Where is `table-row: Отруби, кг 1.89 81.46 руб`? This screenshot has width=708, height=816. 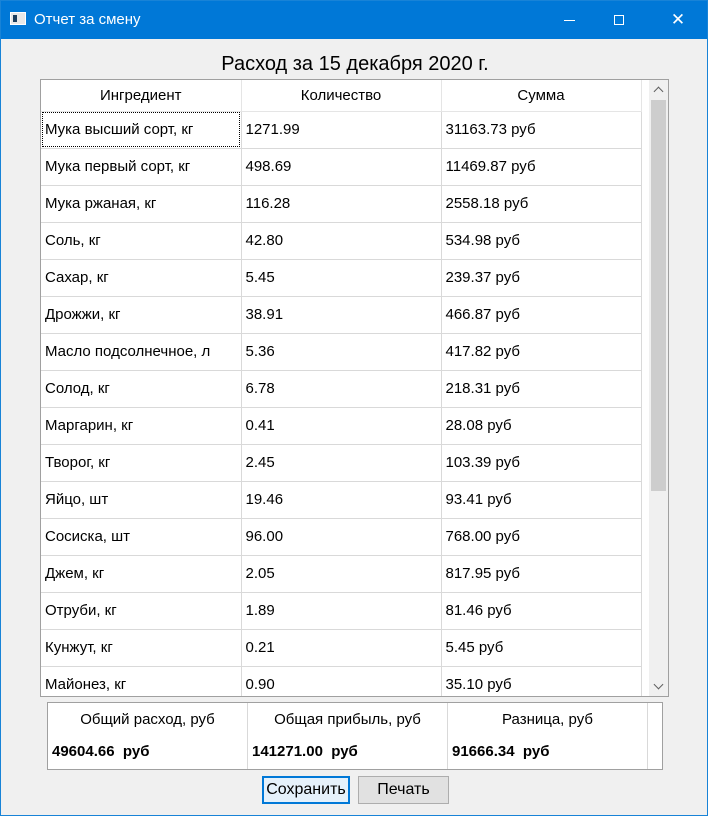
table-row: Отруби, кг 1.89 81.46 руб is located at coordinates (341, 611).